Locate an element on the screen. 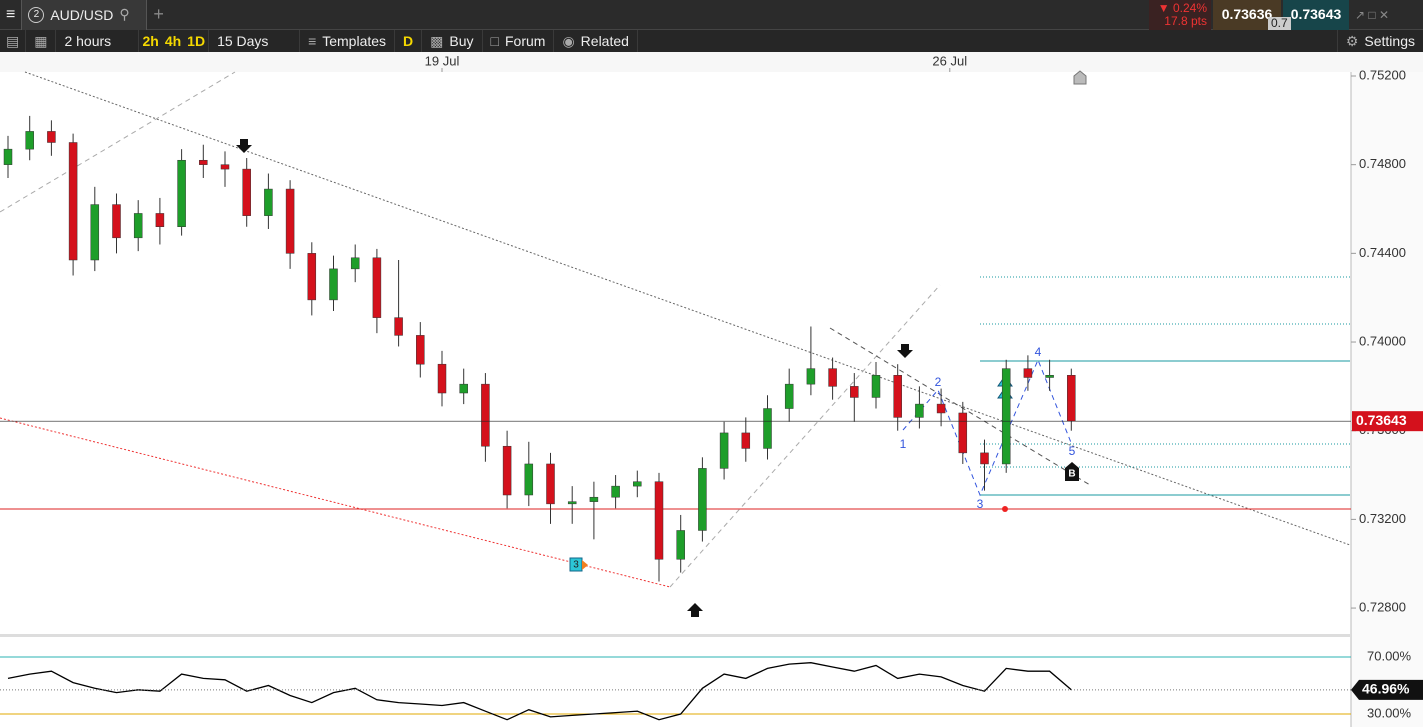 This screenshot has width=1423, height=727. support-line is located at coordinates (335, 502).